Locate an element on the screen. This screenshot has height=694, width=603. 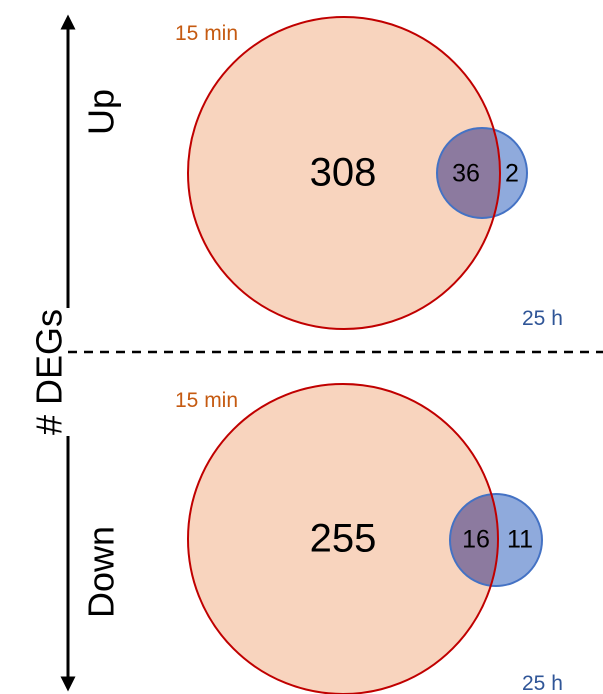
count-only-15min-down: 255 is located at coordinates (343, 539).